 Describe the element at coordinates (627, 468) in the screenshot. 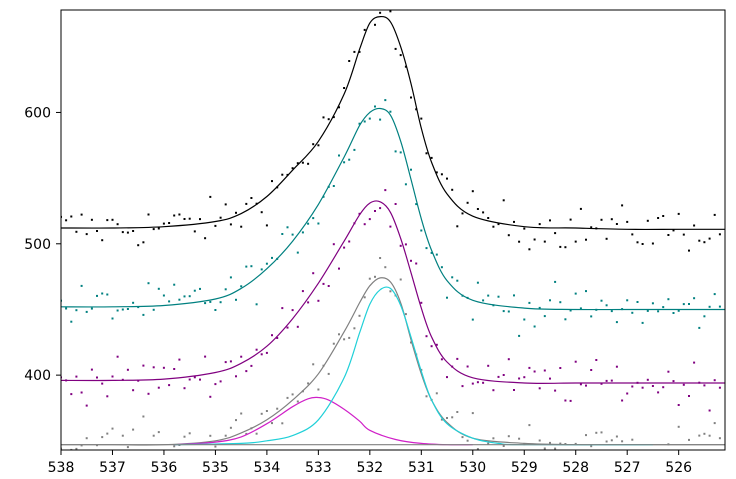

I see `x-tick-label: 527` at that location.